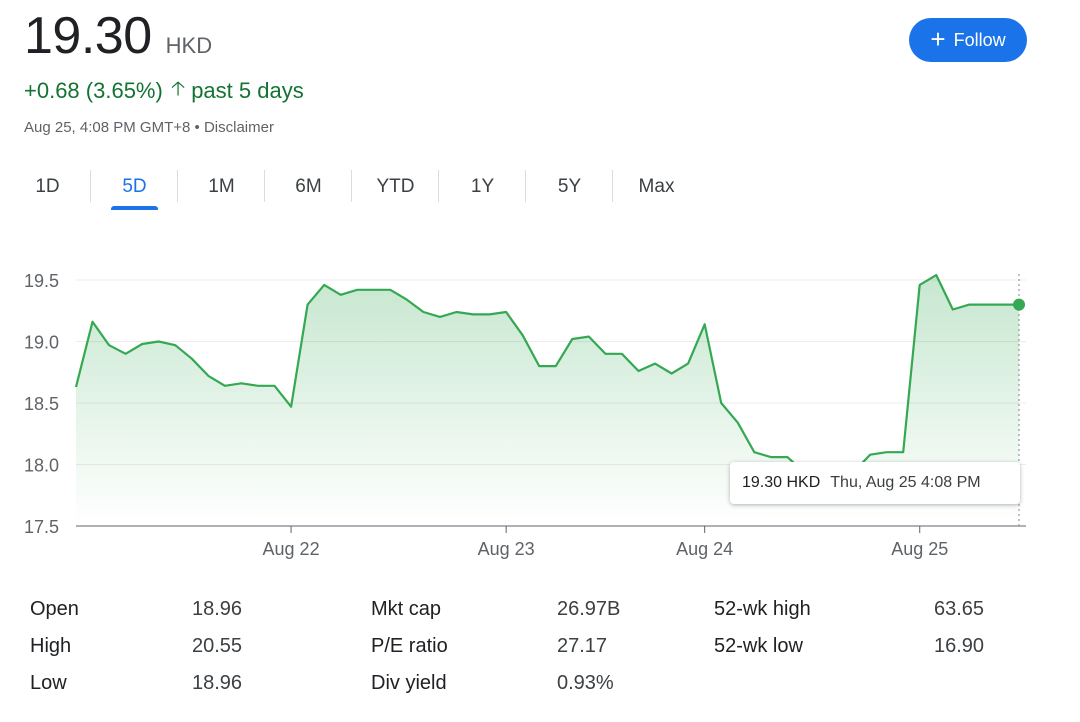 The height and width of the screenshot is (722, 1080). What do you see at coordinates (585, 683) in the screenshot?
I see `stat-value: 0.93%` at bounding box center [585, 683].